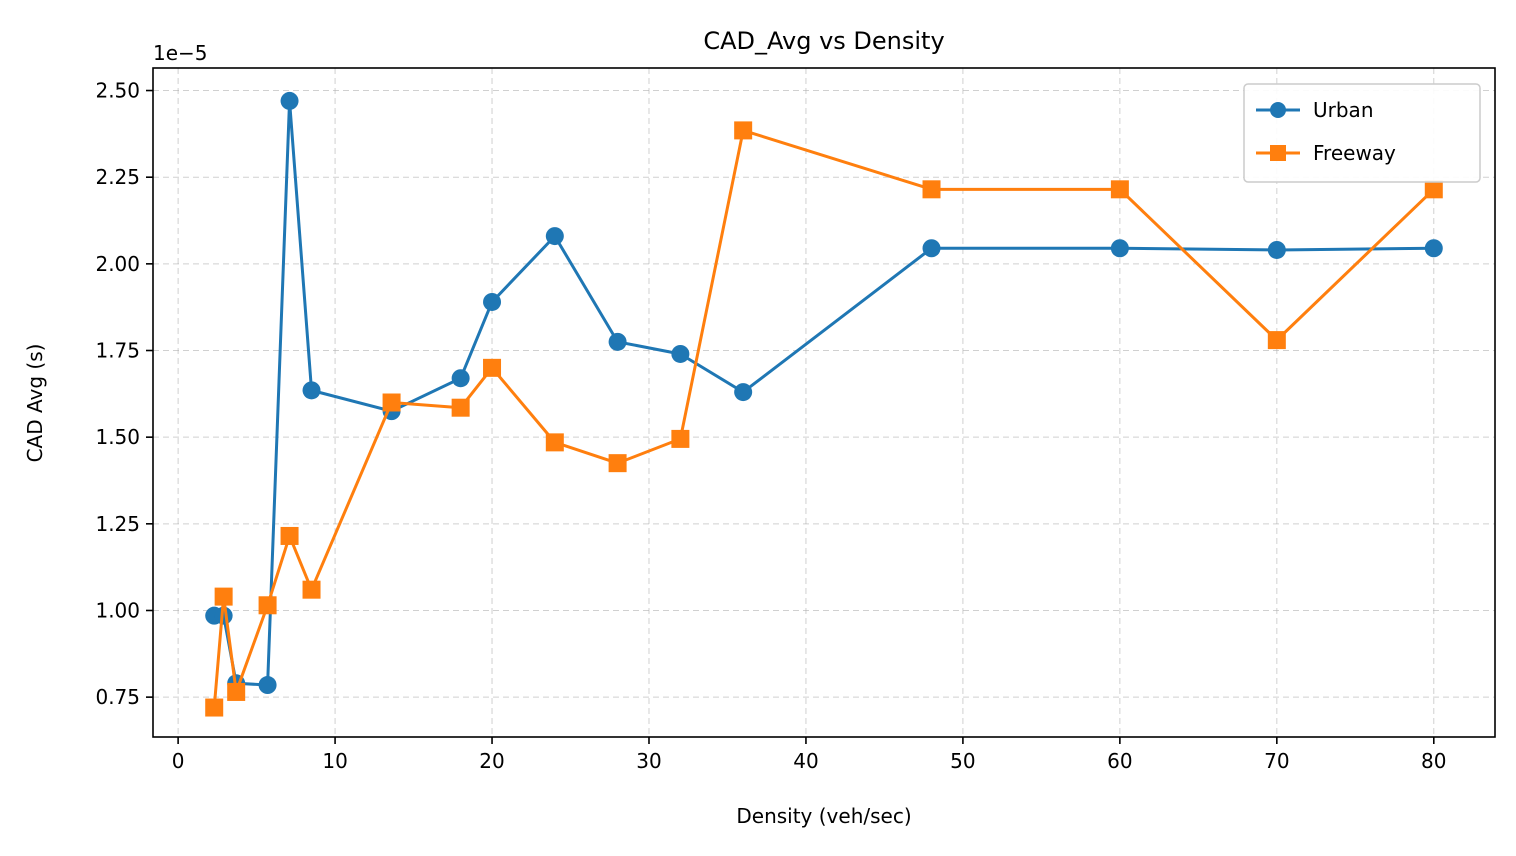  What do you see at coordinates (117, 610) in the screenshot?
I see `y-tick-label: 1.00` at bounding box center [117, 610].